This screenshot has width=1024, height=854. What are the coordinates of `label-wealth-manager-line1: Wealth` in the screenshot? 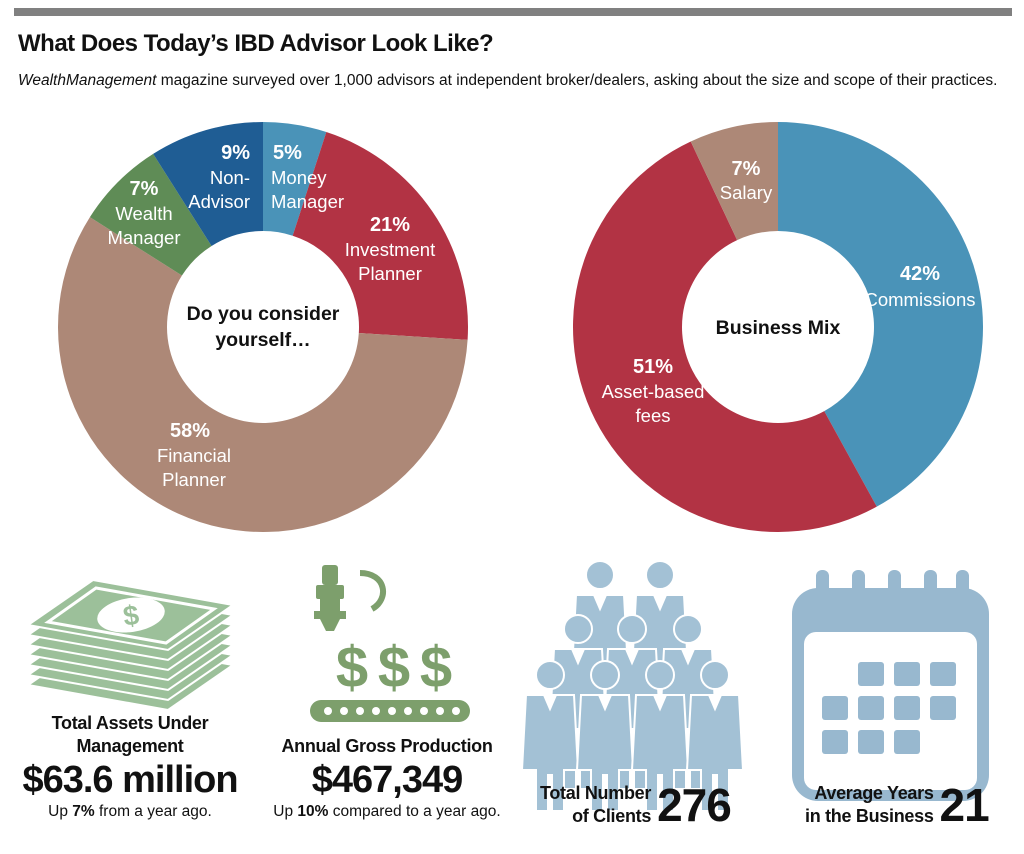 It's located at (143, 213).